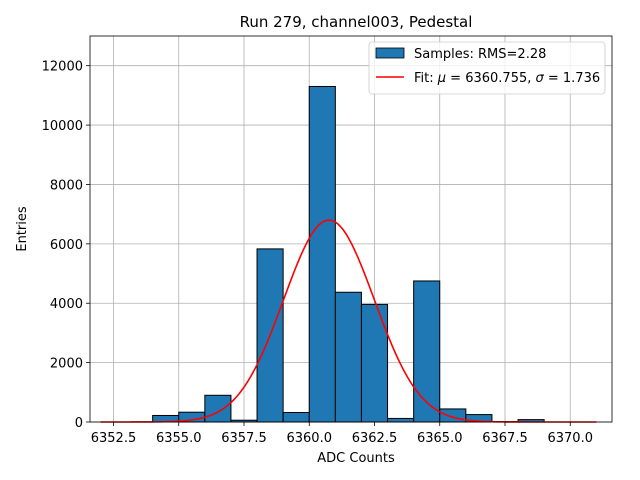 This screenshot has height=480, width=640. What do you see at coordinates (22, 229) in the screenshot?
I see `y-axis-label: Entries` at bounding box center [22, 229].